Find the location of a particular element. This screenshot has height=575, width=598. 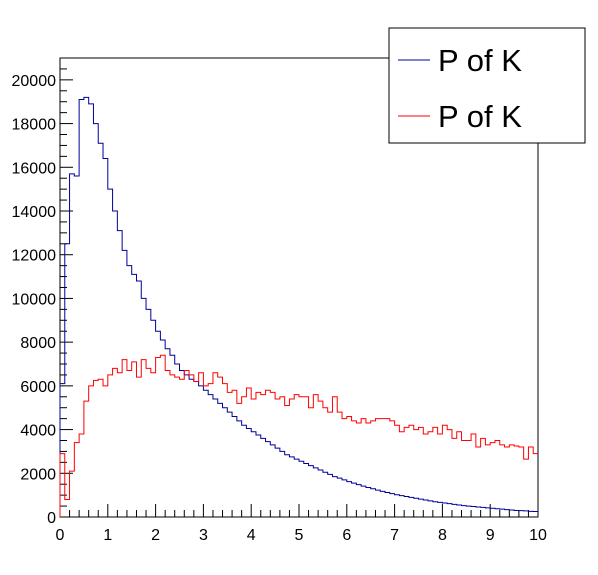

y-tick-label: 16000 is located at coordinates (34, 168).